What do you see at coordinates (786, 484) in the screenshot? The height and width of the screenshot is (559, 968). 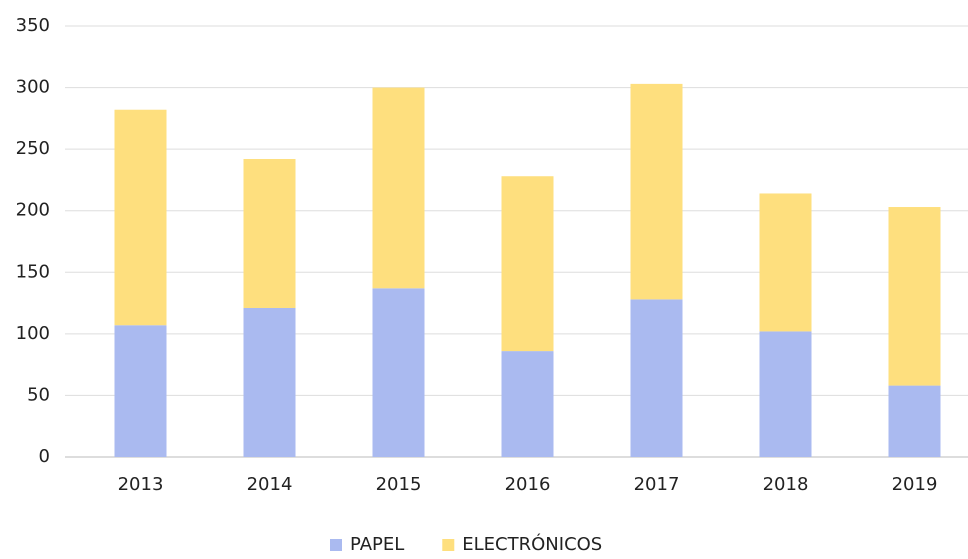 I see `x-tick-label: 2018` at bounding box center [786, 484].